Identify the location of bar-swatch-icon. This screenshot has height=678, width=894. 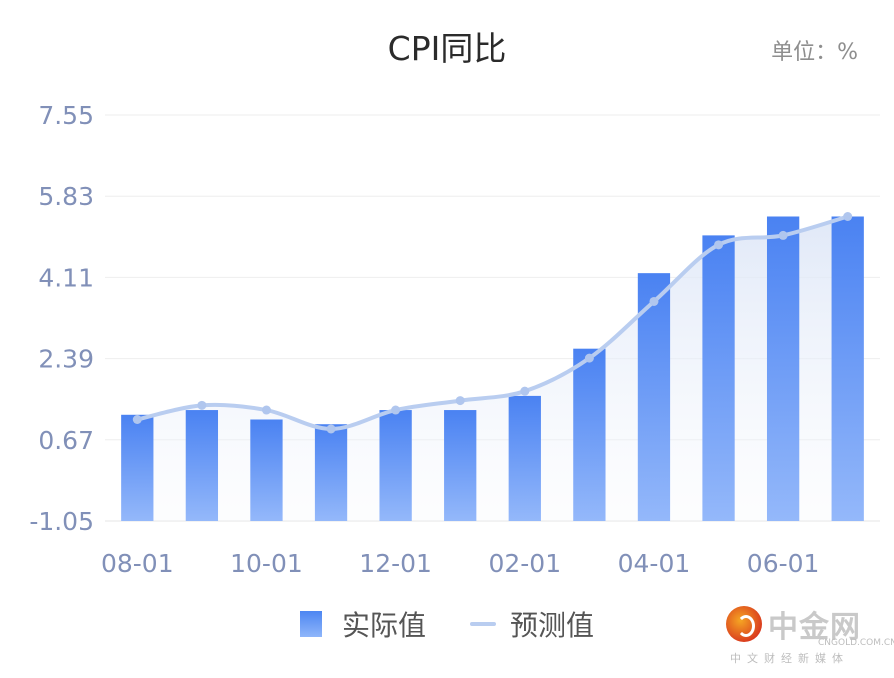
(310, 624).